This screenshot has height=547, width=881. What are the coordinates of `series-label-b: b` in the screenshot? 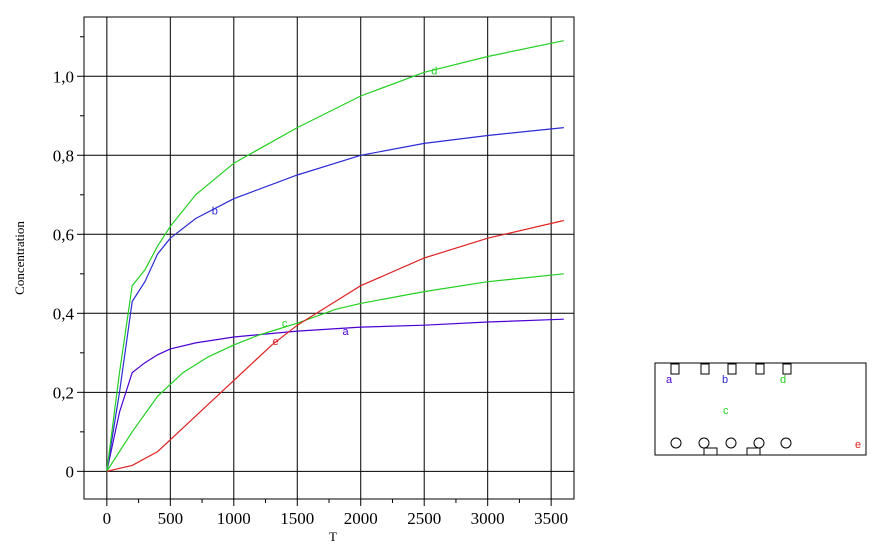 It's located at (215, 212).